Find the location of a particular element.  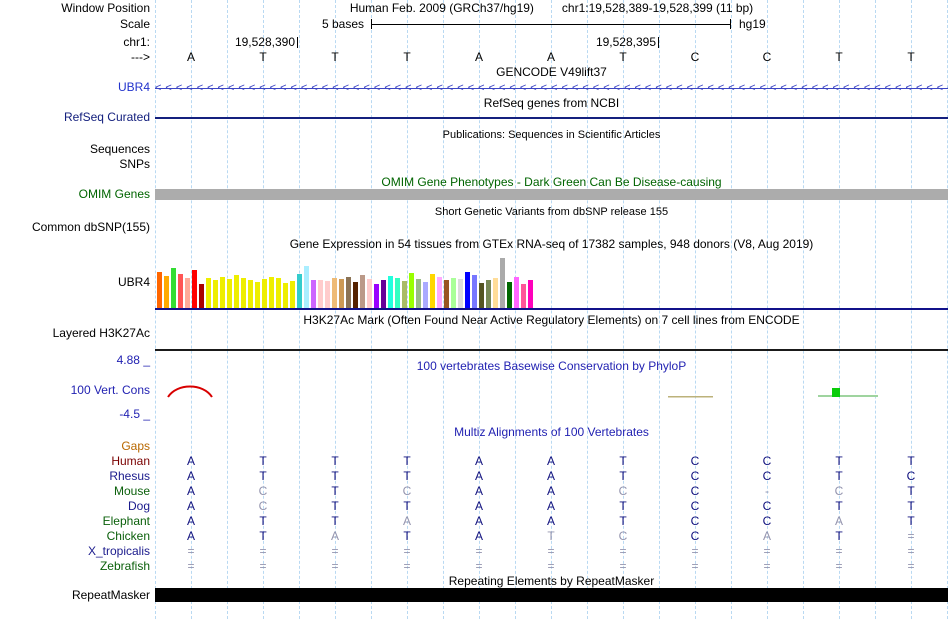

snps-label: SNPs is located at coordinates (134, 164).